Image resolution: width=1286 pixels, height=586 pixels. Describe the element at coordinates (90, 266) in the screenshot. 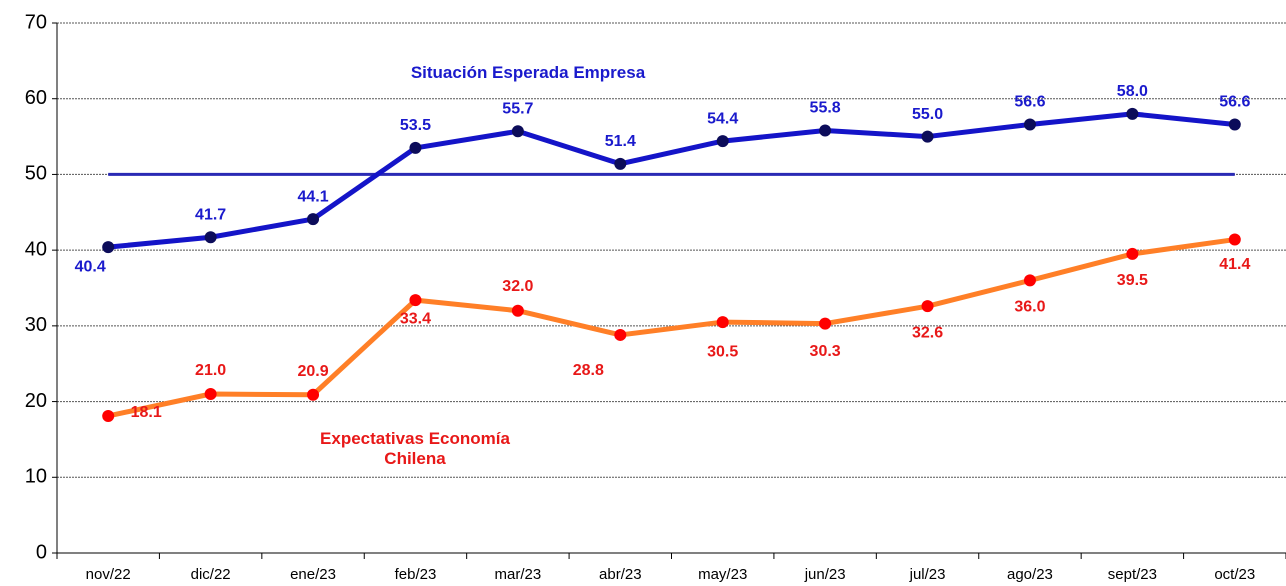

I see `data-label: 40.4` at that location.